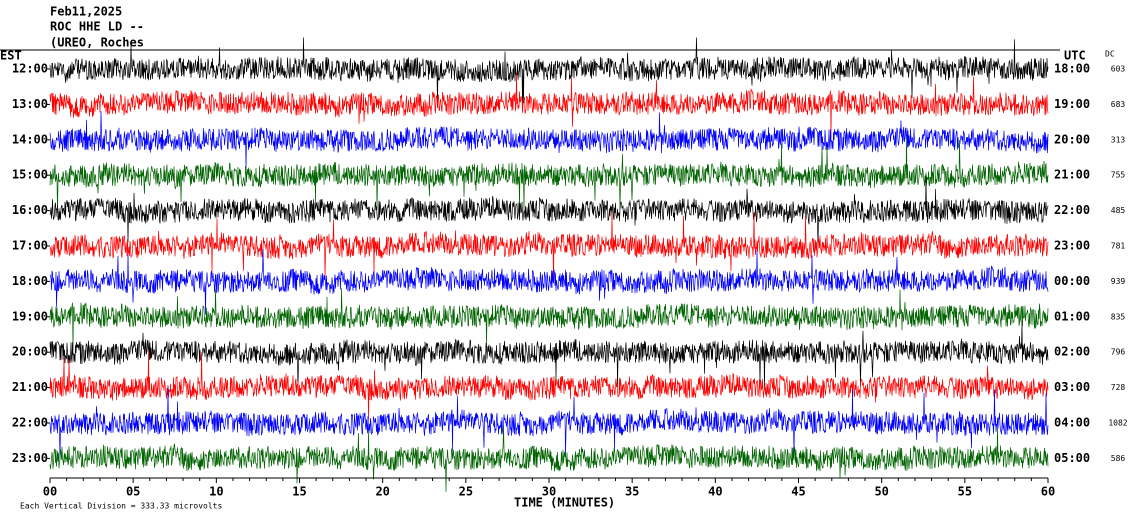  Describe the element at coordinates (965, 492) in the screenshot. I see `x-tick-label: 55` at that location.